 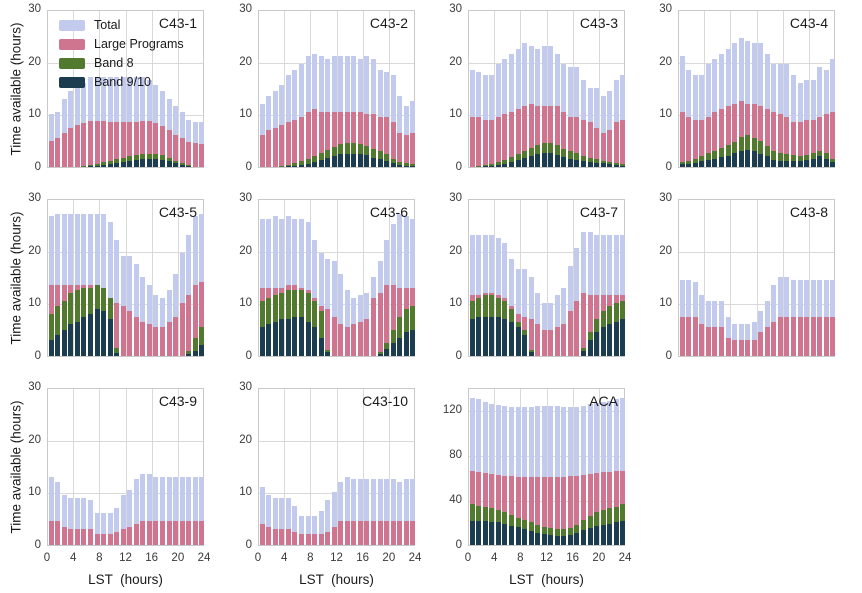 What do you see at coordinates (452, 409) in the screenshot?
I see `y-tick-label: 120` at bounding box center [452, 409].